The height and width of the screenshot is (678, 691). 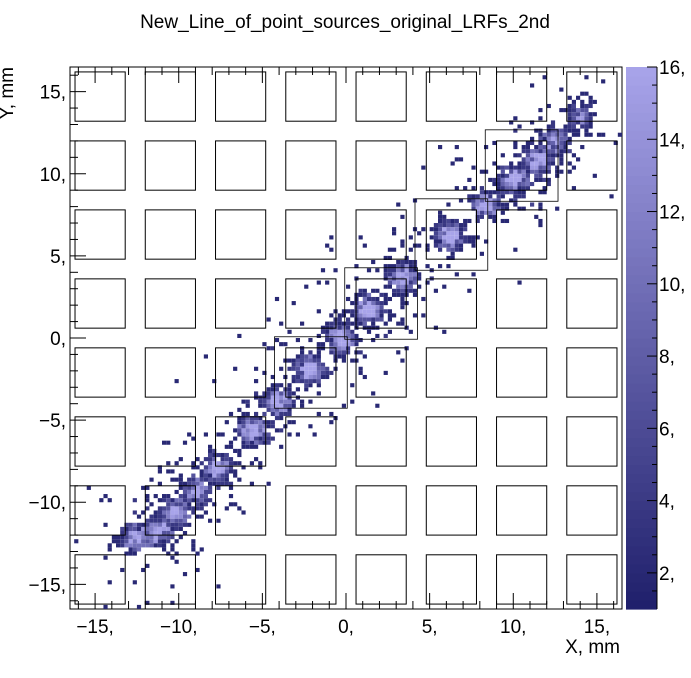 I want to click on palette-tick-label: 8,, so click(x=667, y=357).